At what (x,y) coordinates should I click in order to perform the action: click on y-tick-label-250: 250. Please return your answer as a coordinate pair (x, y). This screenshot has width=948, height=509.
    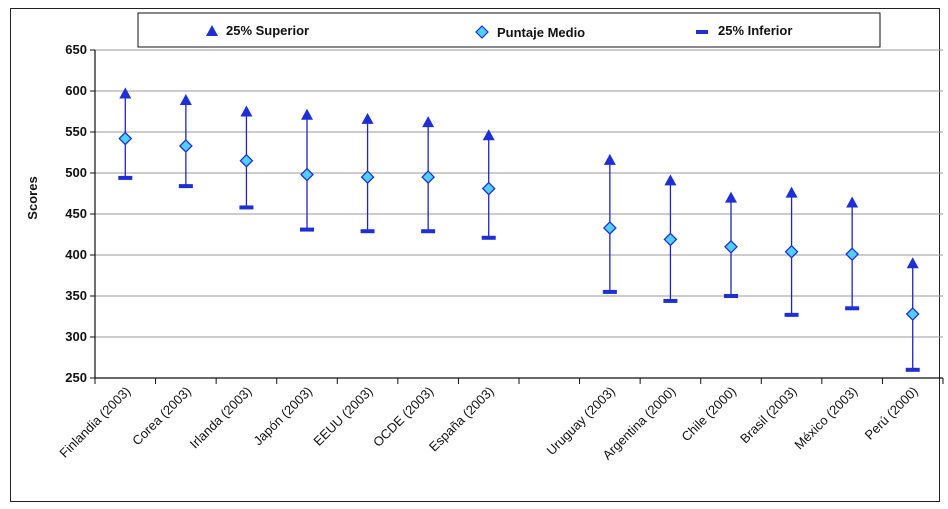
    Looking at the image, I should click on (76, 377).